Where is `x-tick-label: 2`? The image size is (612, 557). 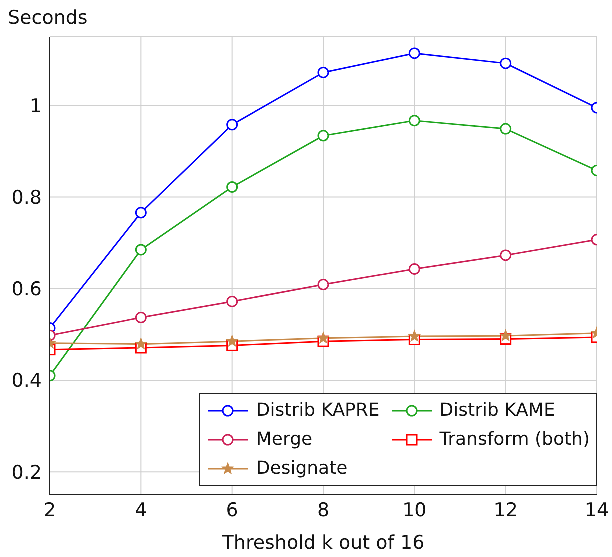 x-tick-label: 2 is located at coordinates (50, 510).